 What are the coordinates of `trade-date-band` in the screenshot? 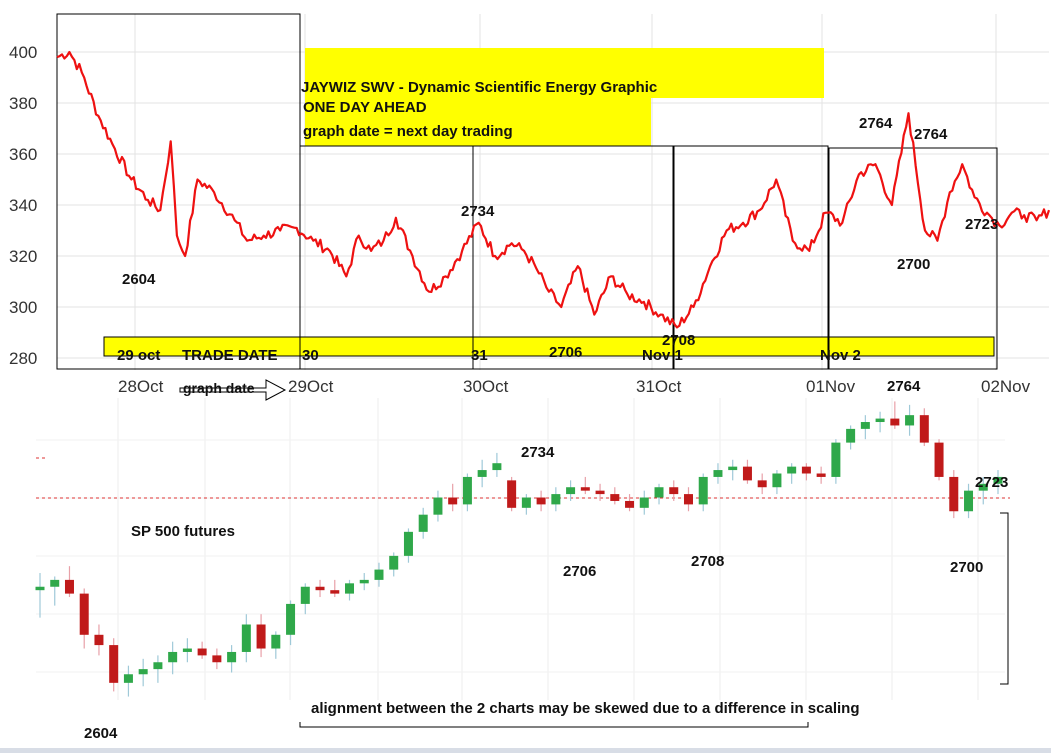 It's located at (549, 346).